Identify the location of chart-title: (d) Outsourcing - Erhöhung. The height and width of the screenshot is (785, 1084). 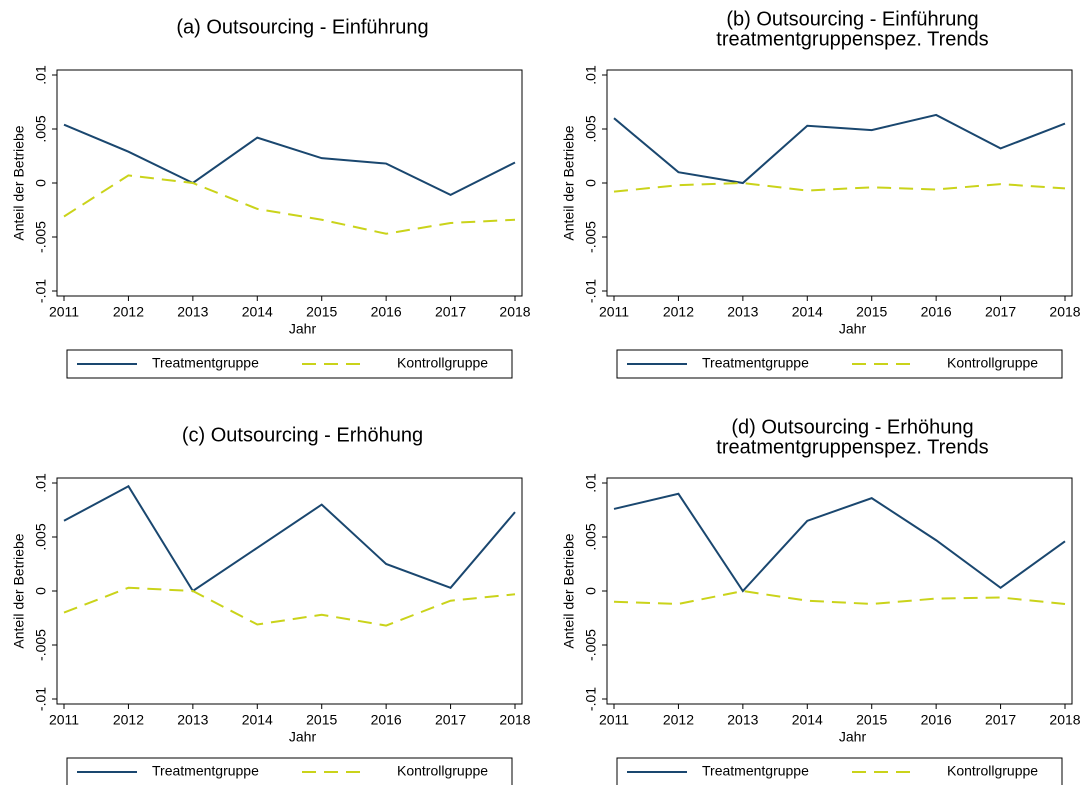
(852, 427).